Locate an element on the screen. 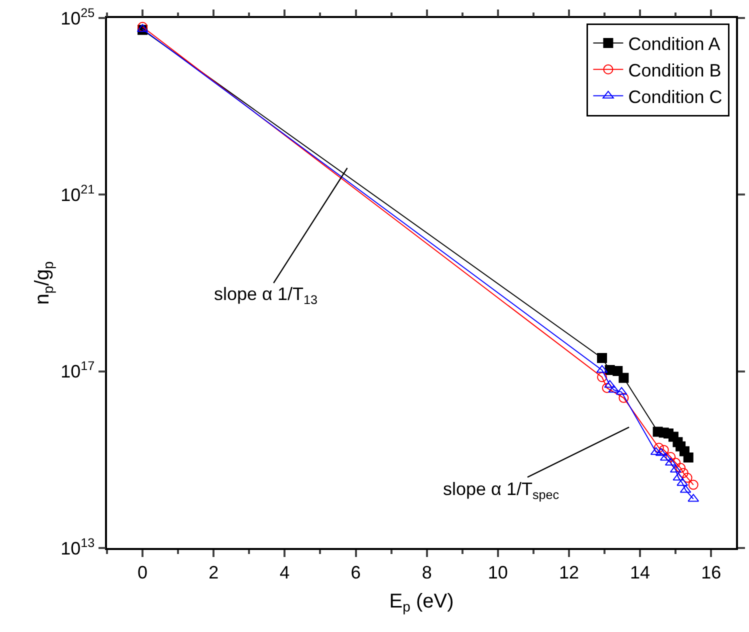  x-tick-label: 14 is located at coordinates (640, 572).